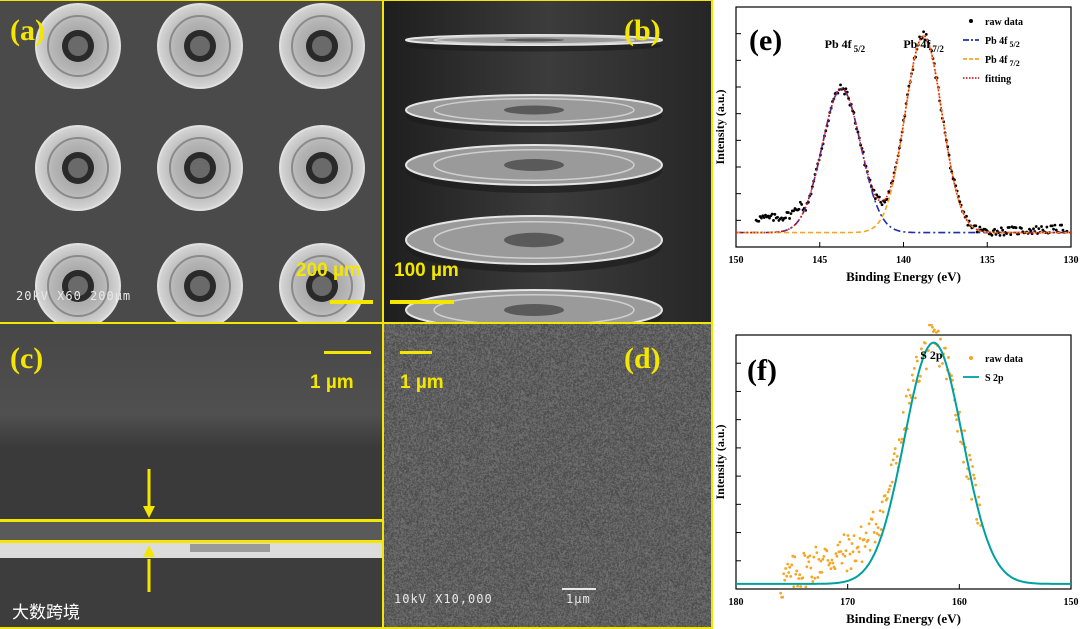 Image resolution: width=1080 pixels, height=629 pixels. I want to click on disk-center, so click(534, 310).